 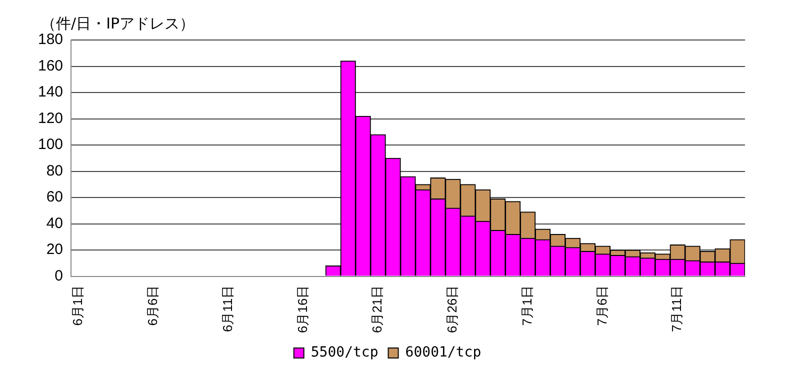 I want to click on x-tick-label: 7月11日, so click(x=676, y=308).